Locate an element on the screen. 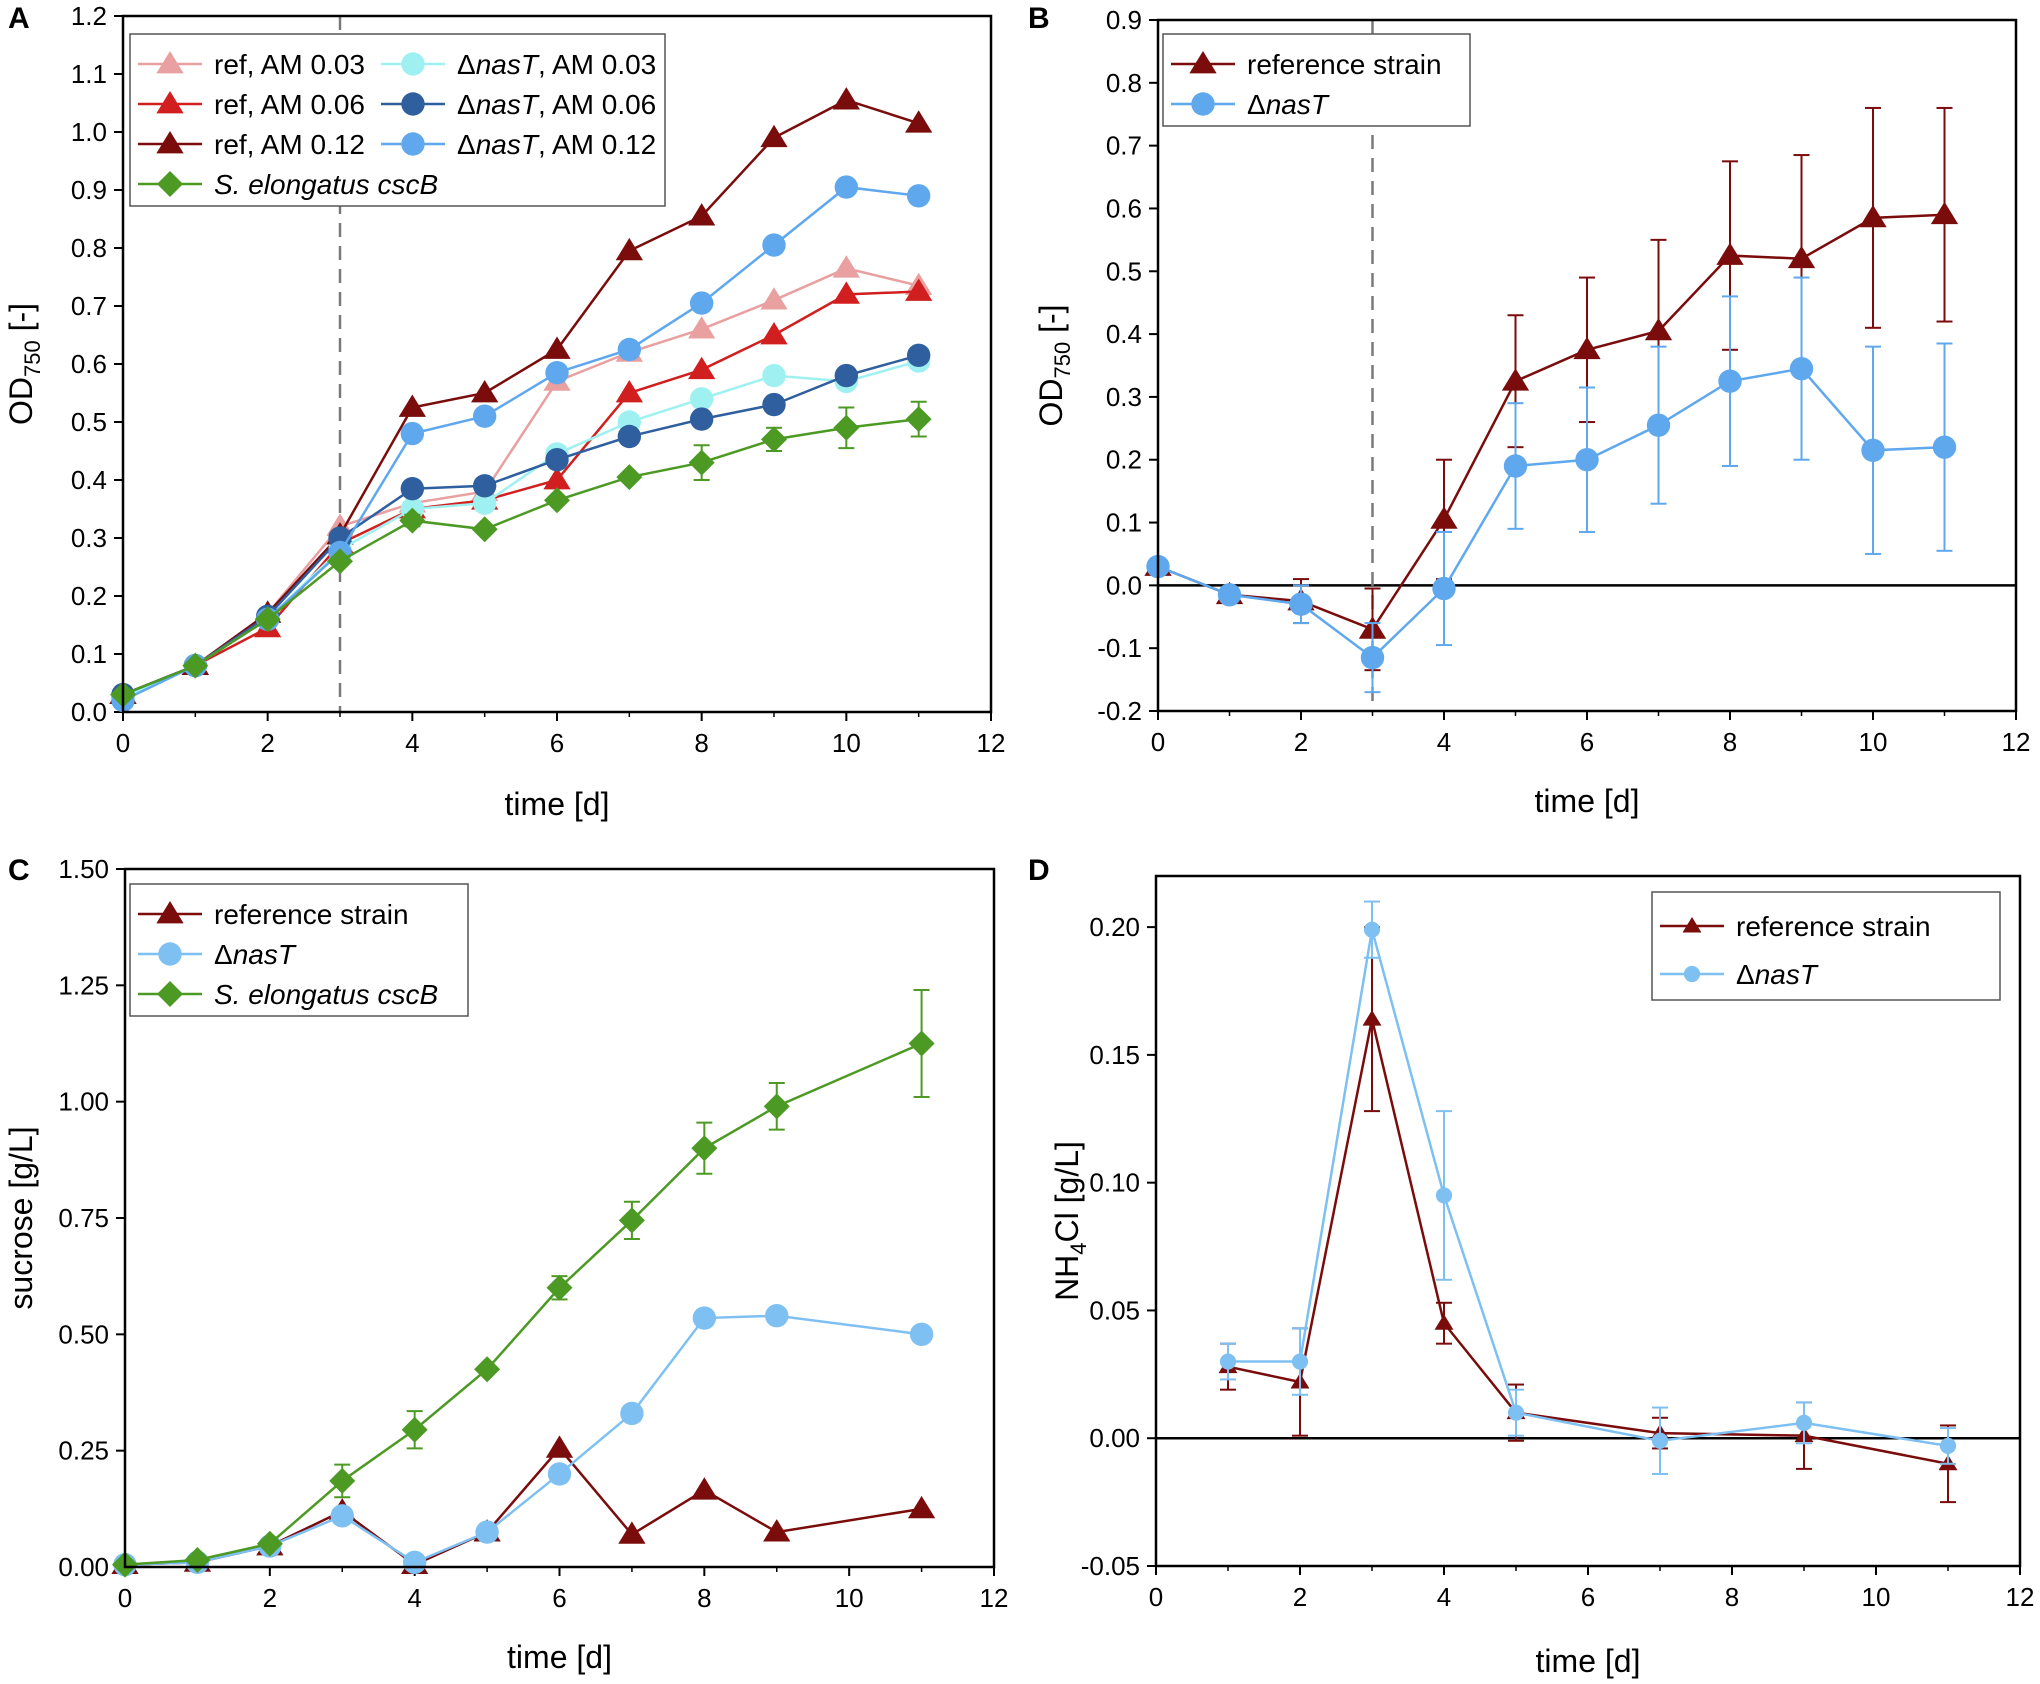  legend-entry: ref, AM 0.12 is located at coordinates (251, 144).